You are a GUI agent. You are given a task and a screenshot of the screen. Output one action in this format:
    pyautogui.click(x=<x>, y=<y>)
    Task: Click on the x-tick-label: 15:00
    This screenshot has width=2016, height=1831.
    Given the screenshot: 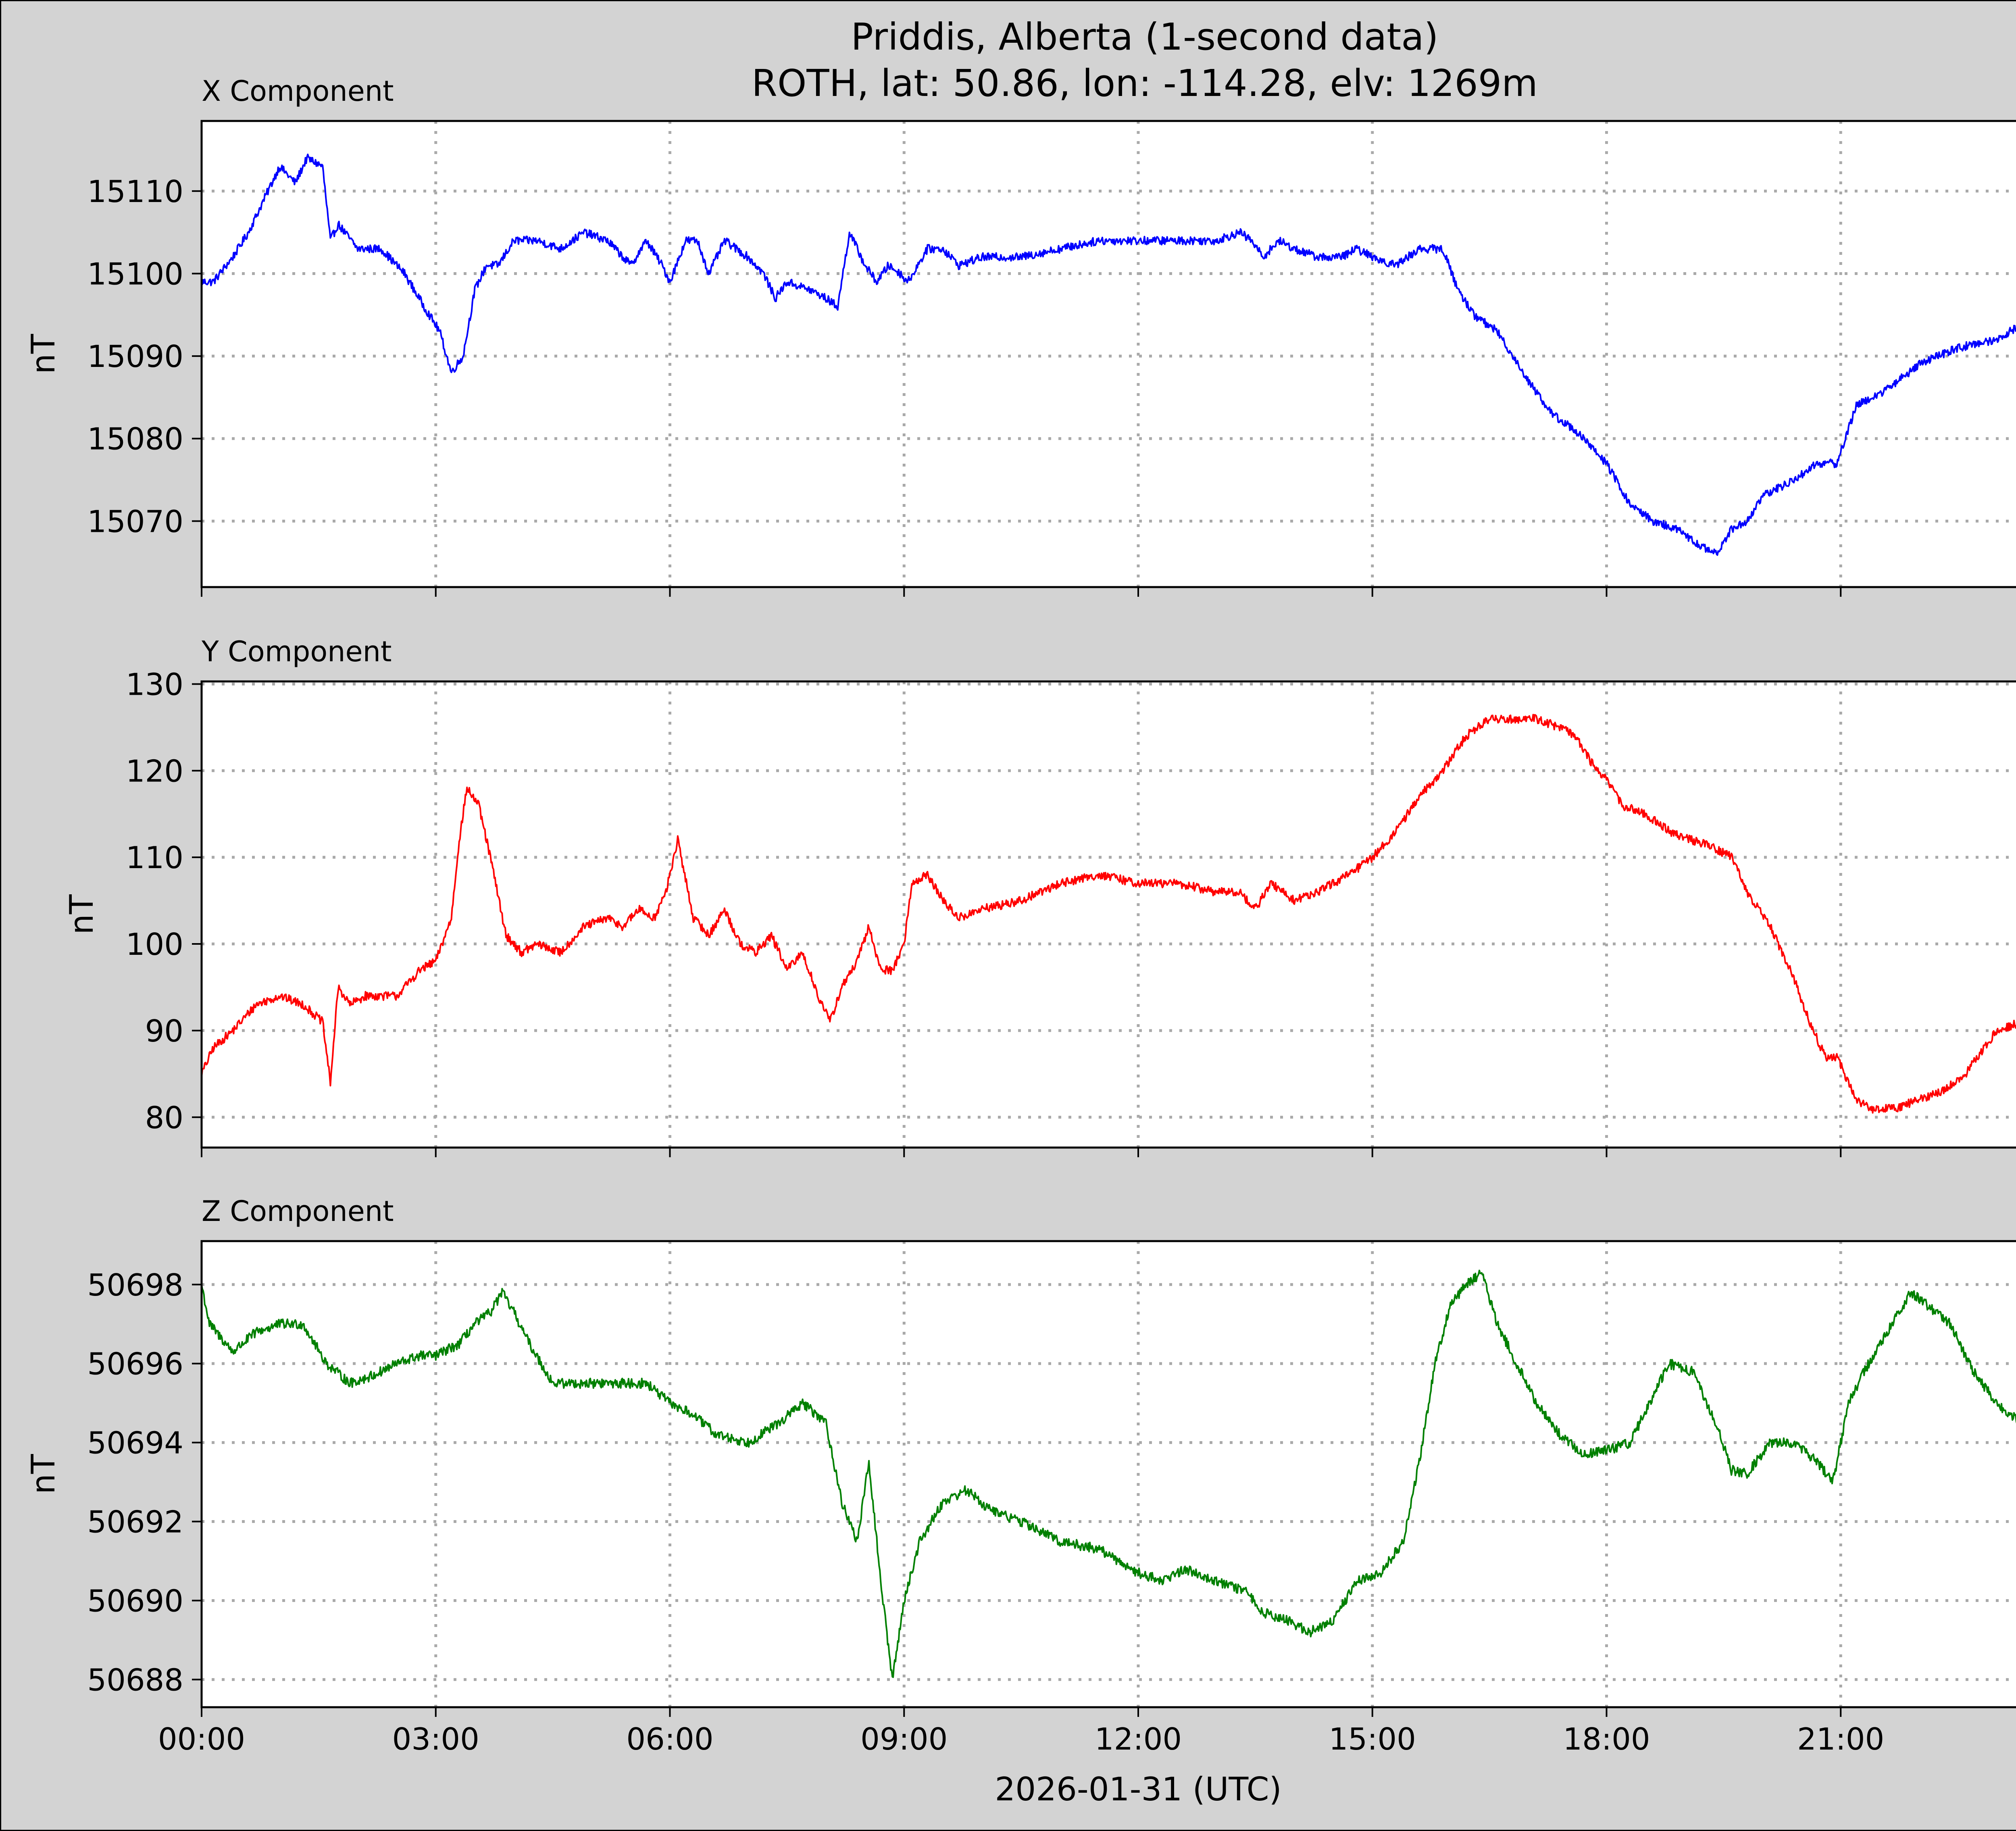 What is the action you would take?
    pyautogui.click(x=1372, y=1739)
    